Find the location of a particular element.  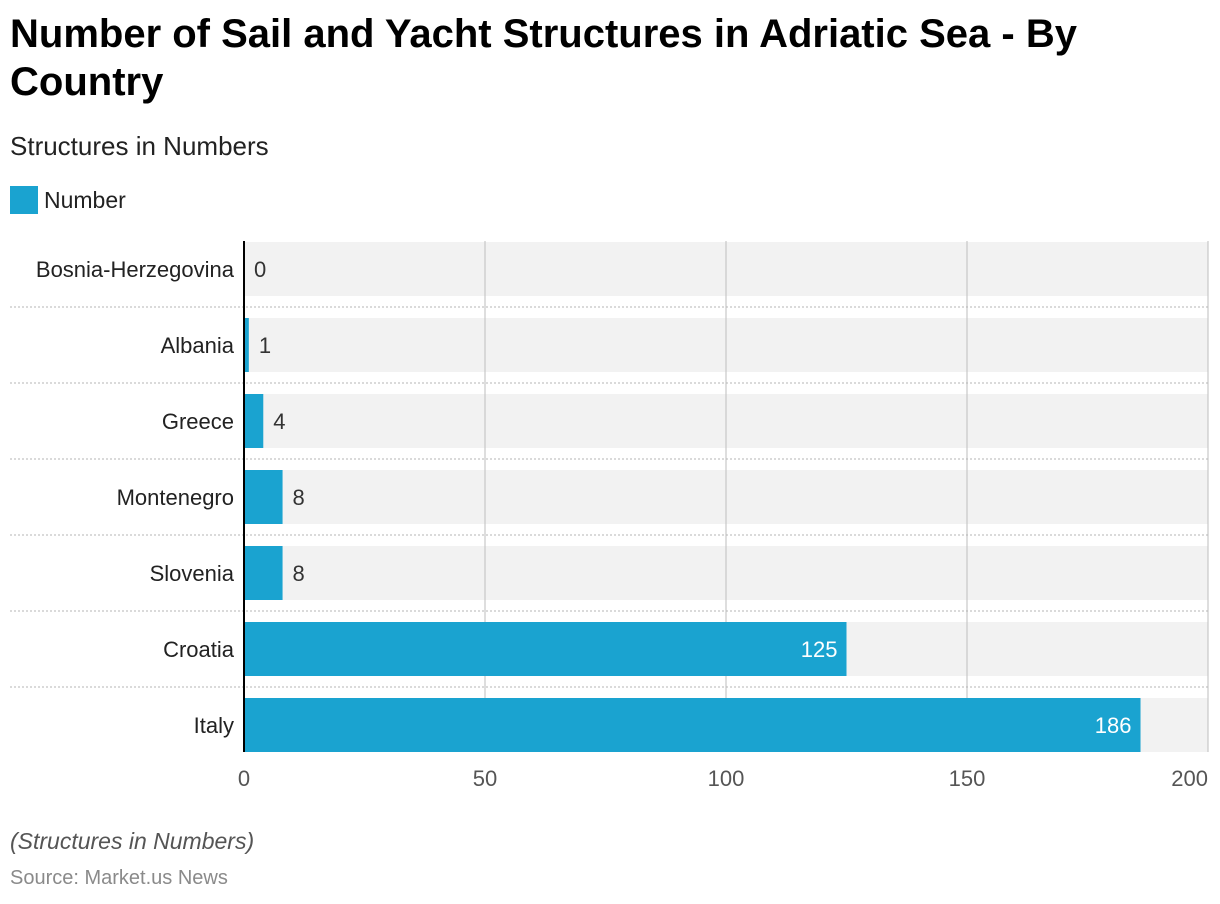

category-label: Croatia is located at coordinates (199, 649).